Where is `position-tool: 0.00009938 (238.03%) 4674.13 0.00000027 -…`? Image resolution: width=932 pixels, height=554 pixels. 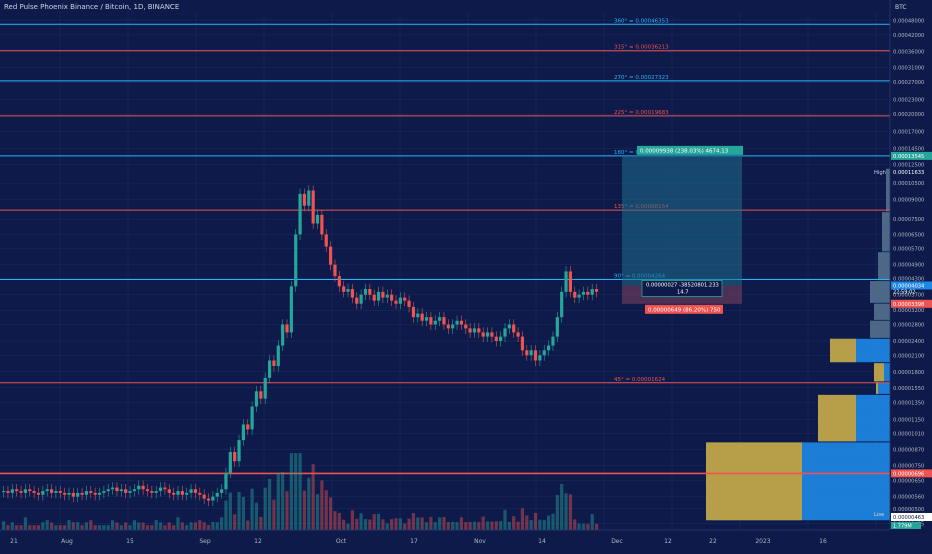 position-tool: 0.00009938 (238.03%) 4674.13 0.00000027 -… is located at coordinates (682, 229).